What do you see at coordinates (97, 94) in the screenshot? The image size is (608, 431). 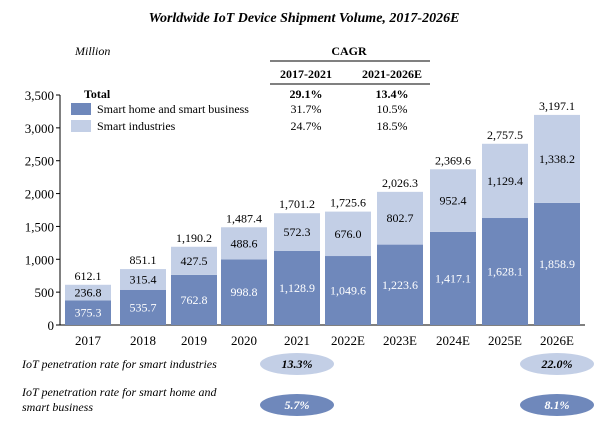 I see `legend-total-label: Total` at bounding box center [97, 94].